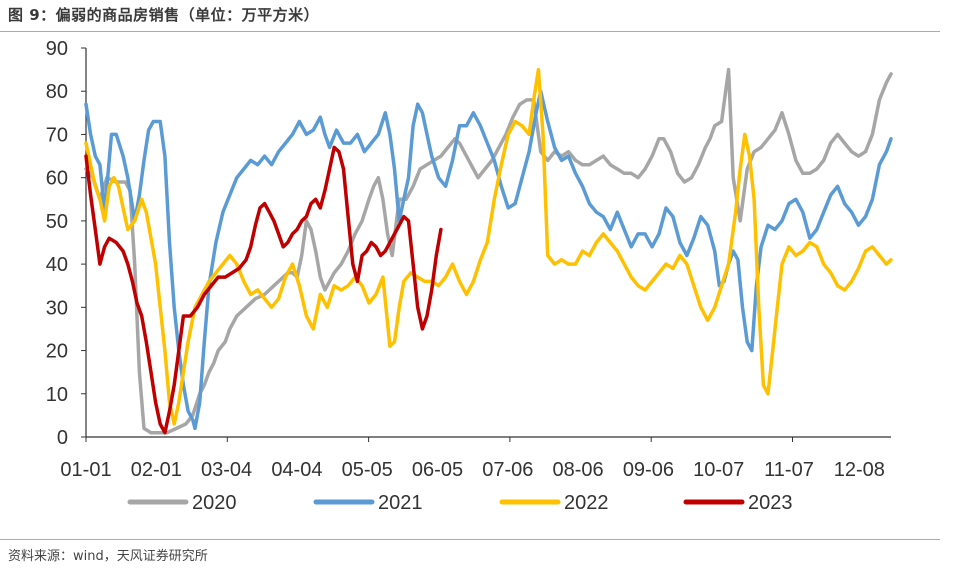 The height and width of the screenshot is (573, 953). Describe the element at coordinates (214, 503) in the screenshot. I see `legend-label-2020: 2020` at that location.